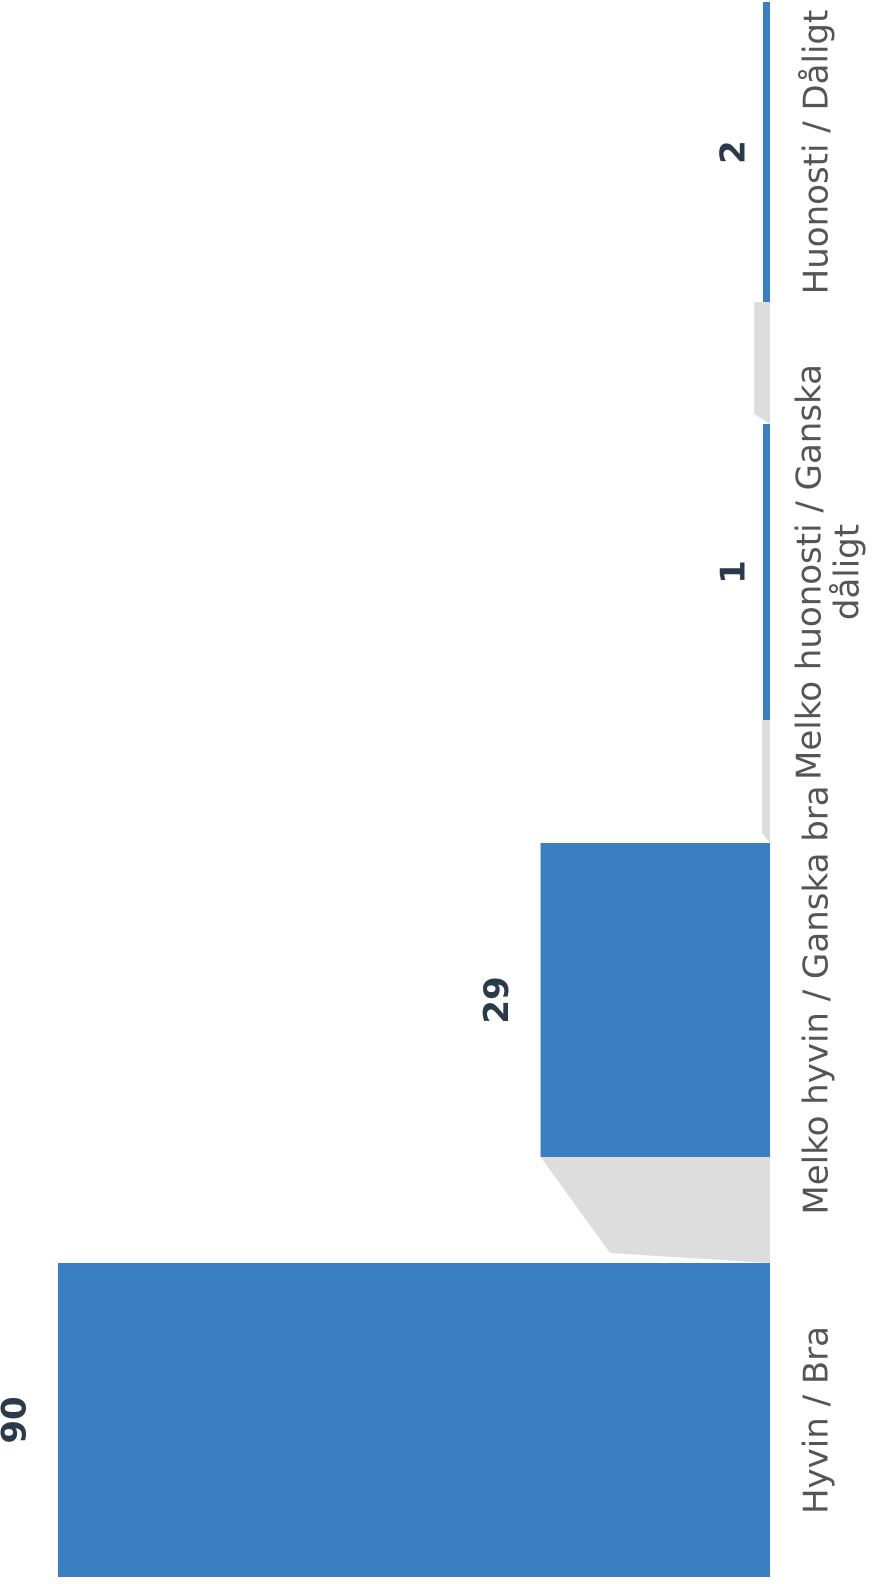  Describe the element at coordinates (734, 572) in the screenshot. I see `data-label: 1` at that location.